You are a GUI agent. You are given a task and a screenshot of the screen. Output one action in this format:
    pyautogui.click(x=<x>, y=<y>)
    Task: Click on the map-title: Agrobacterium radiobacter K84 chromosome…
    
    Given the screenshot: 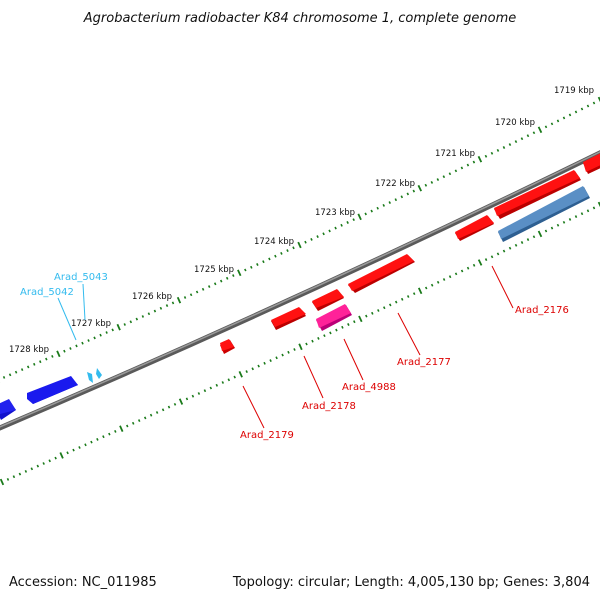 What is the action you would take?
    pyautogui.click(x=299, y=18)
    